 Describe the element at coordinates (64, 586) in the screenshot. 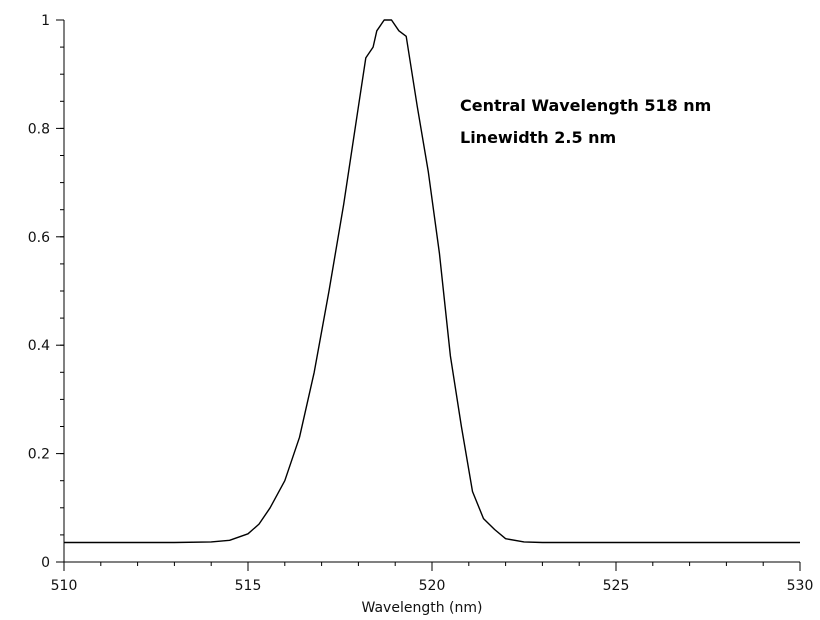

I see `x-tick-label: 510` at that location.